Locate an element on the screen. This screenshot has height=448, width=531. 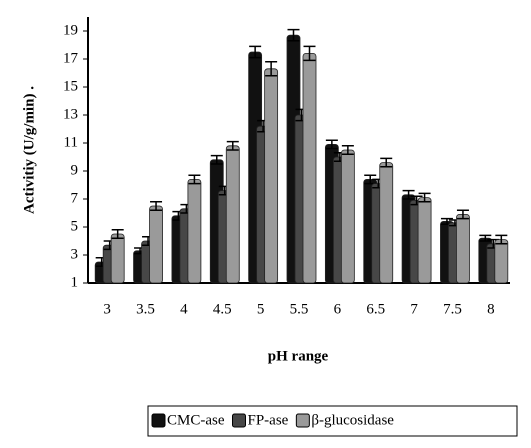
x-tick-label: 7 is located at coordinates (414, 309).